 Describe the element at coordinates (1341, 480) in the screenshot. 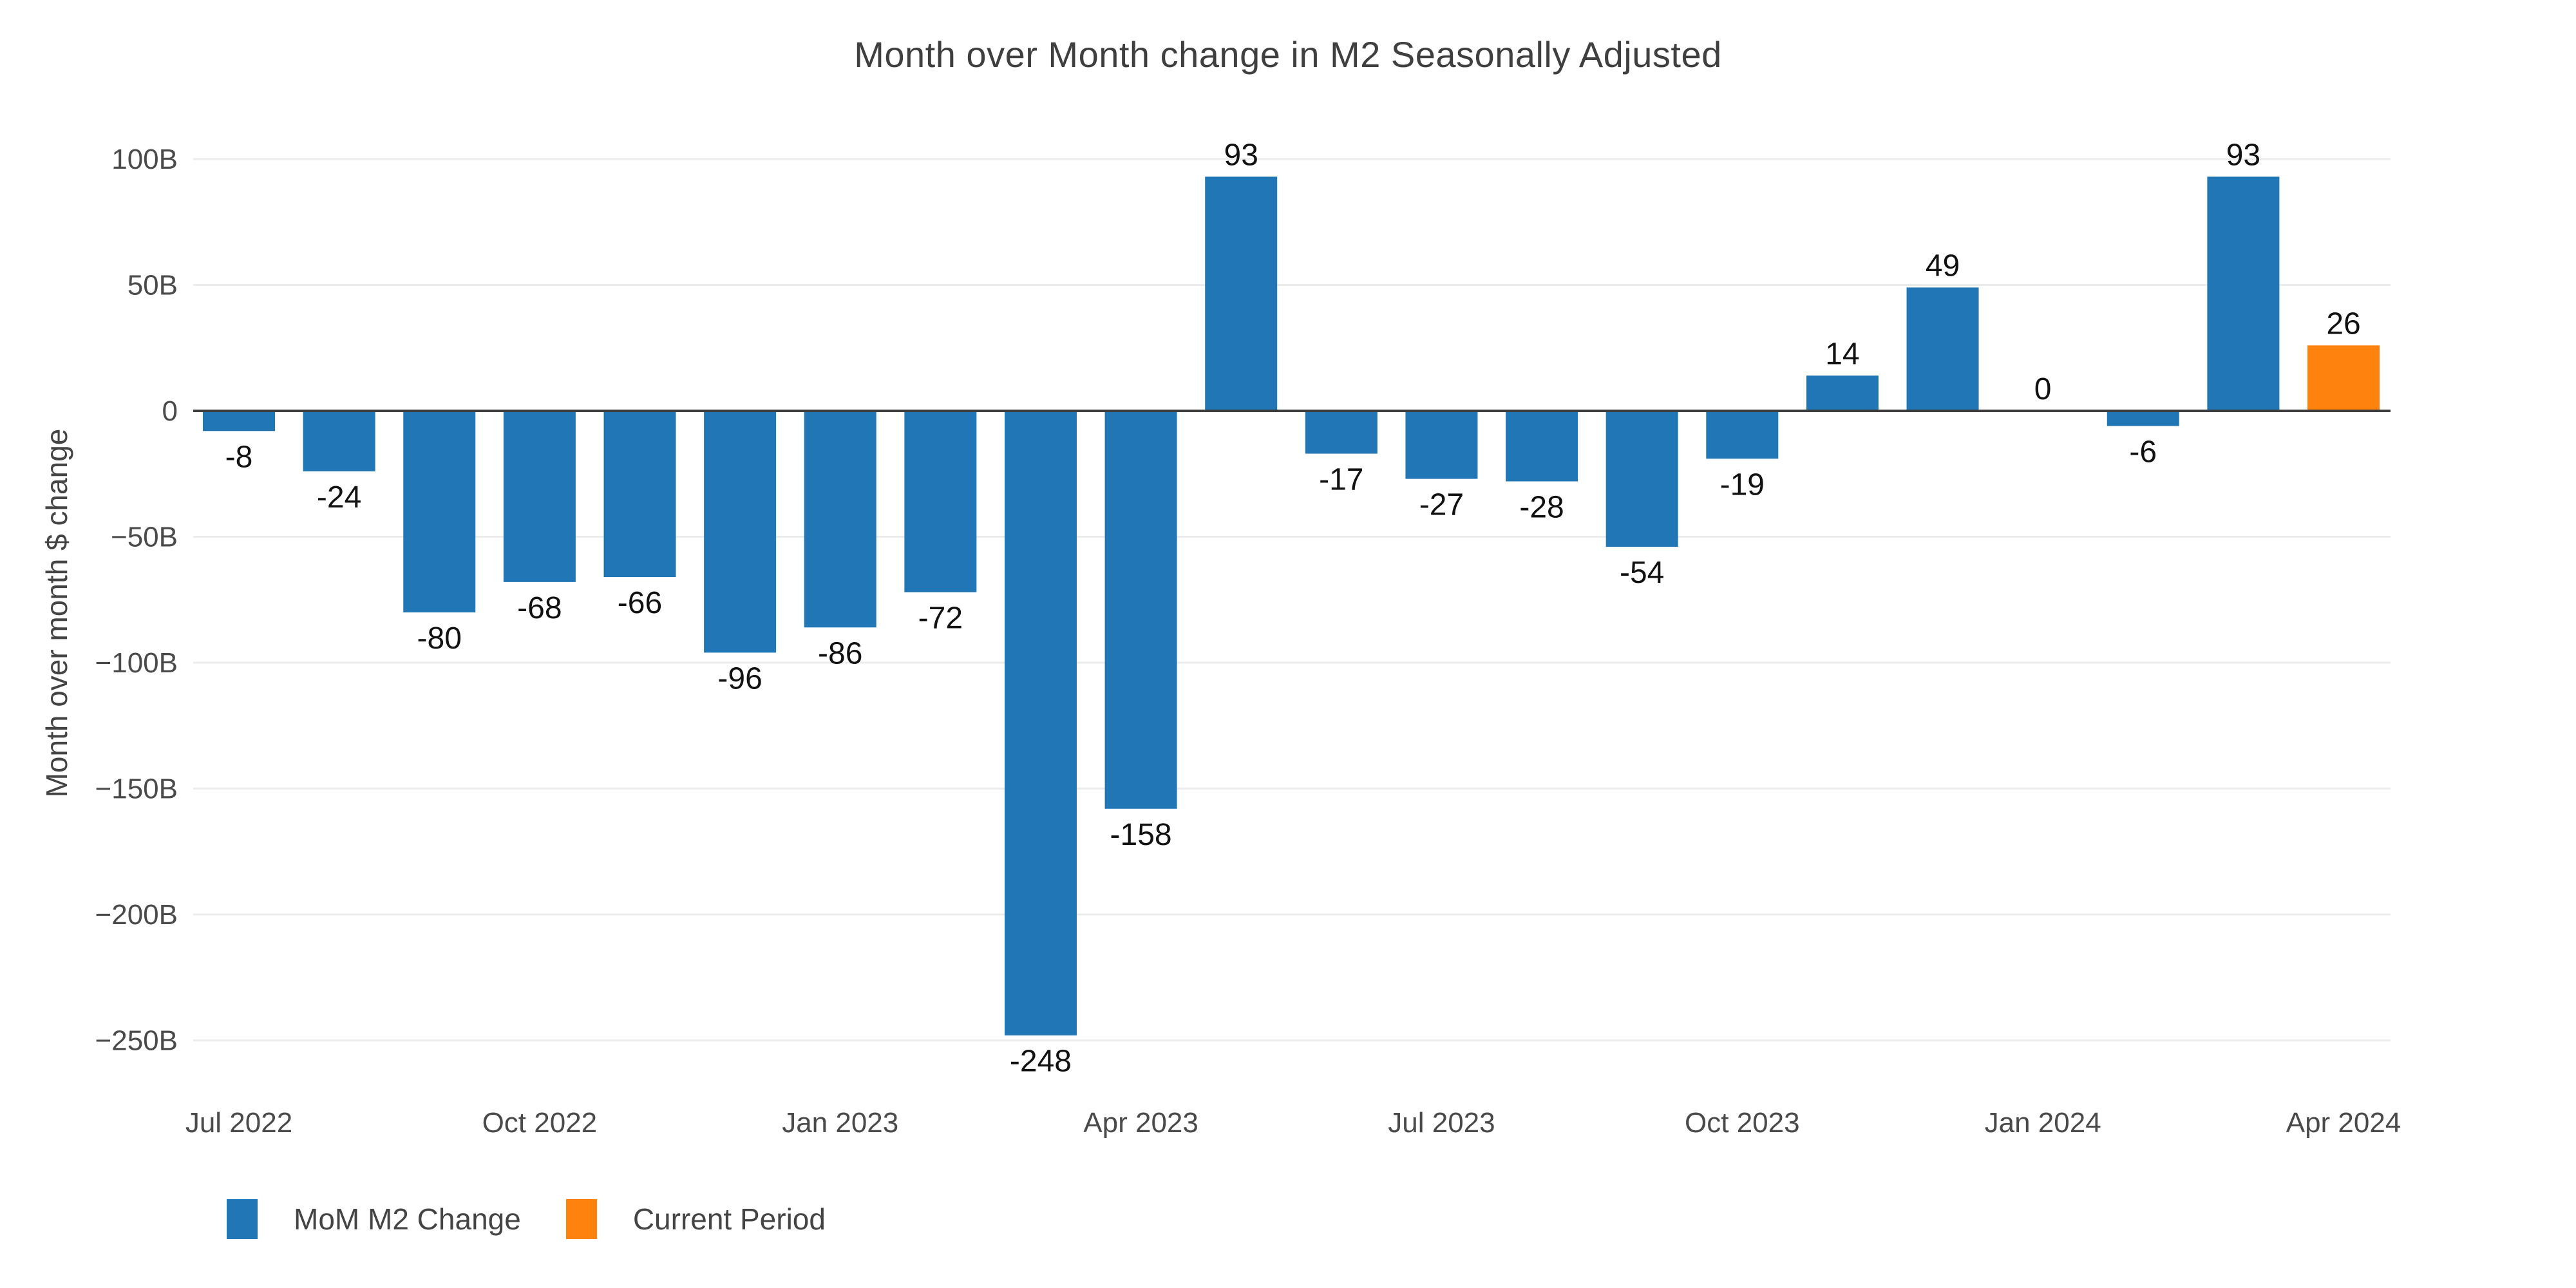

I see `bar-value-label-jun-2023: -17` at that location.